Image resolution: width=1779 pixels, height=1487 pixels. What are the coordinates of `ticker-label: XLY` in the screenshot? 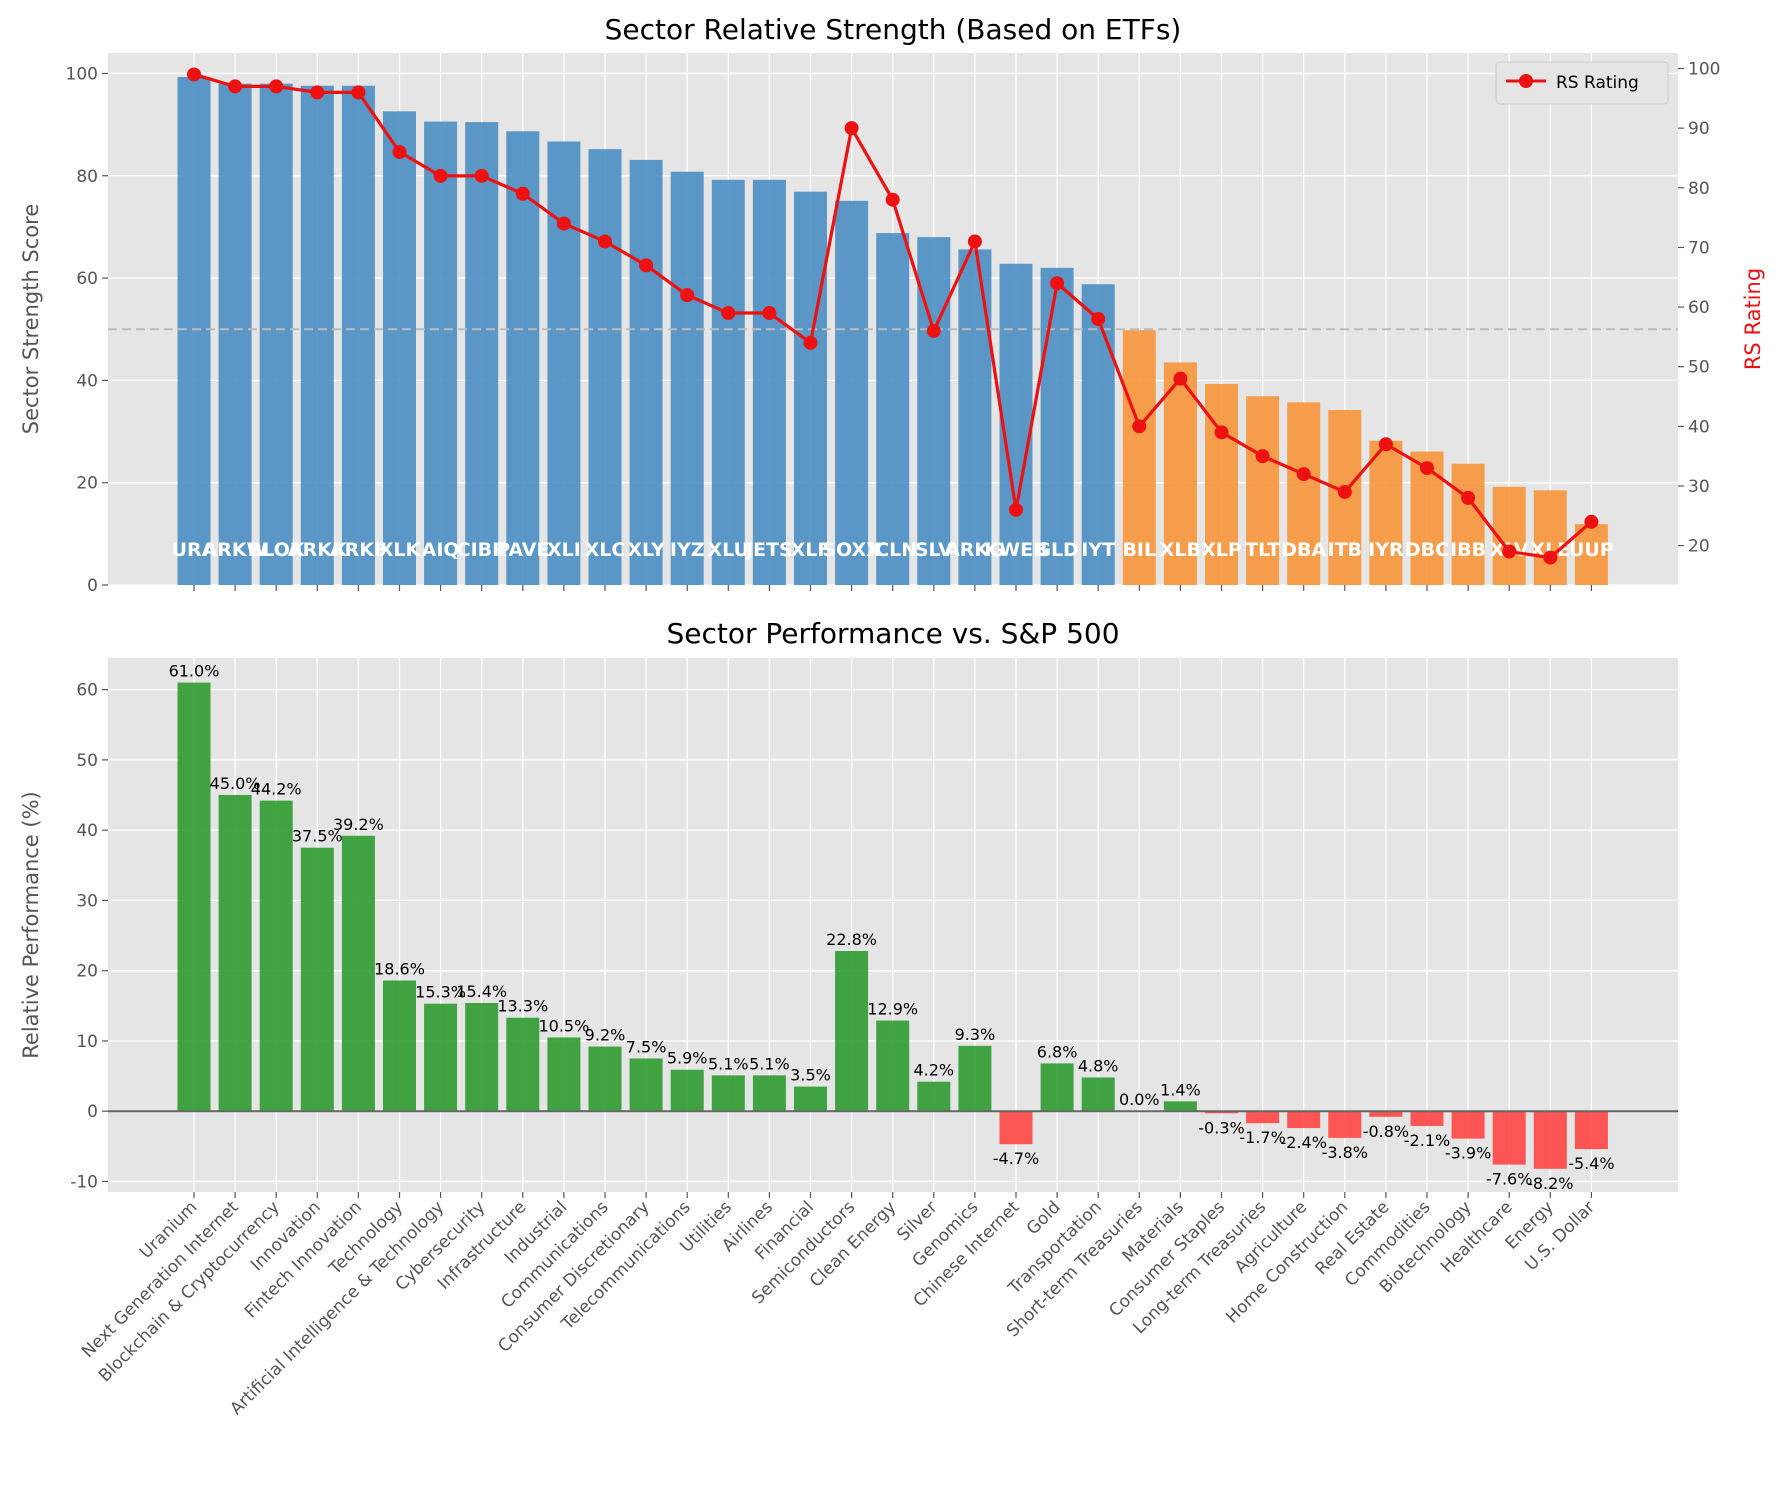 It's located at (646, 550).